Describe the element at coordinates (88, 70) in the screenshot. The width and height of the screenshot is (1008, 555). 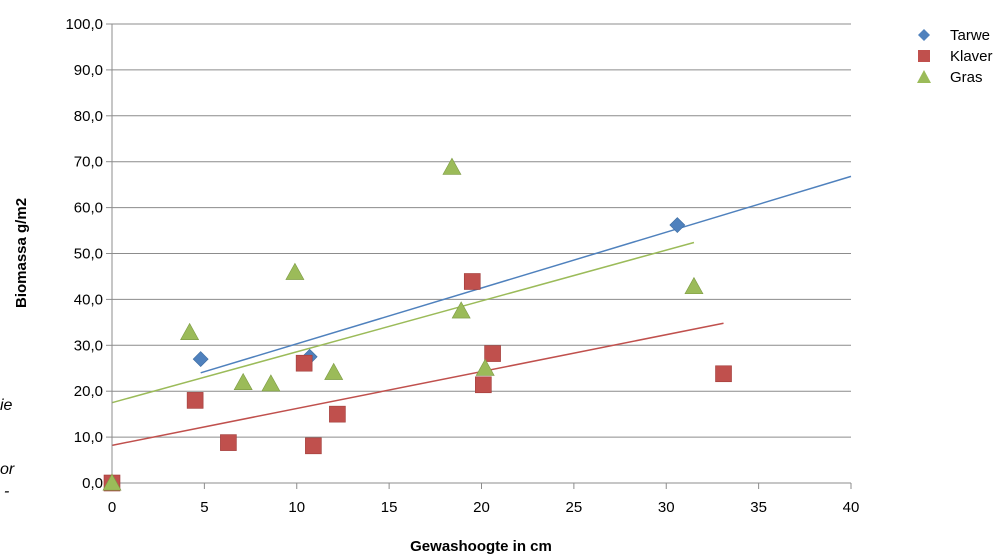
I see `y-tick-label: 90,0` at that location.